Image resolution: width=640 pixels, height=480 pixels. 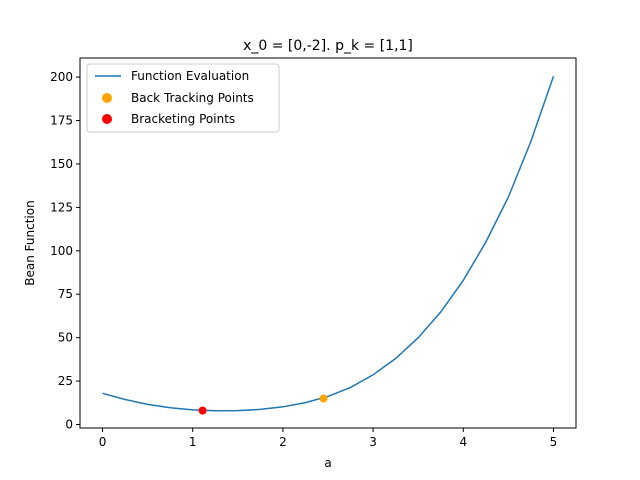 What do you see at coordinates (283, 442) in the screenshot?
I see `x-tick-label: 2` at bounding box center [283, 442].